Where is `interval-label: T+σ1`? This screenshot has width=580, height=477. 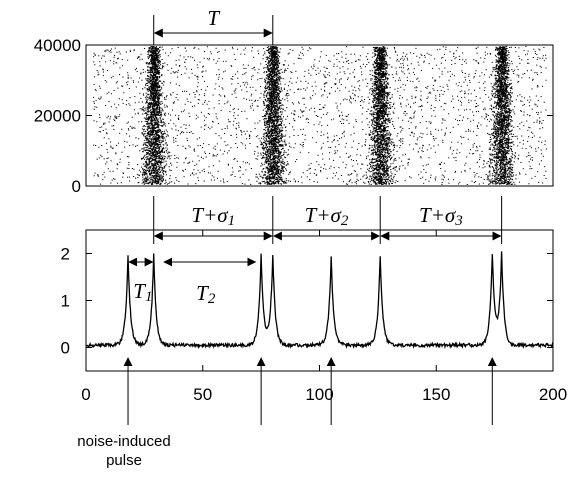
interval-label: T+σ1 is located at coordinates (213, 216).